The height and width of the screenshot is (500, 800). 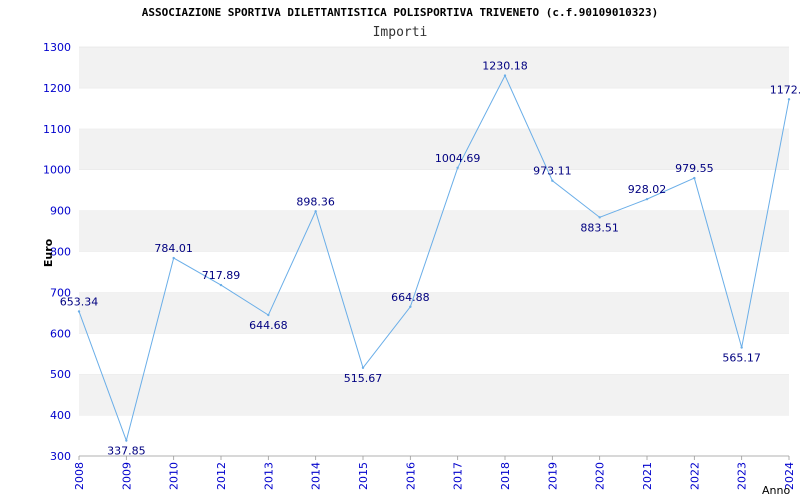 I want to click on data-label: 883.51, so click(x=599, y=227).